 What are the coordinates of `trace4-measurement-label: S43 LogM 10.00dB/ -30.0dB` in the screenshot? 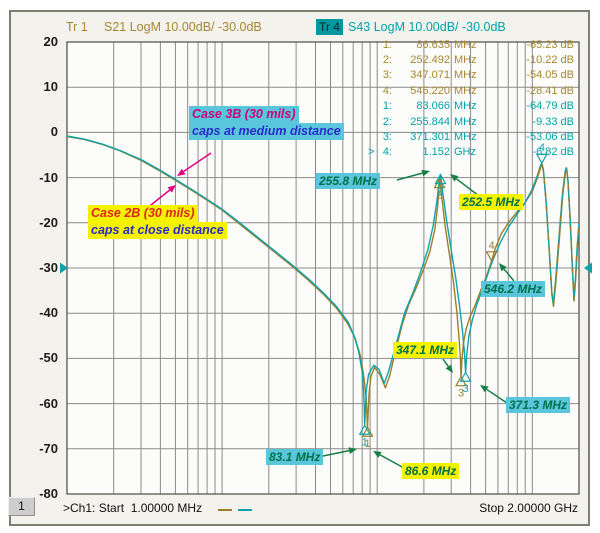 It's located at (427, 27).